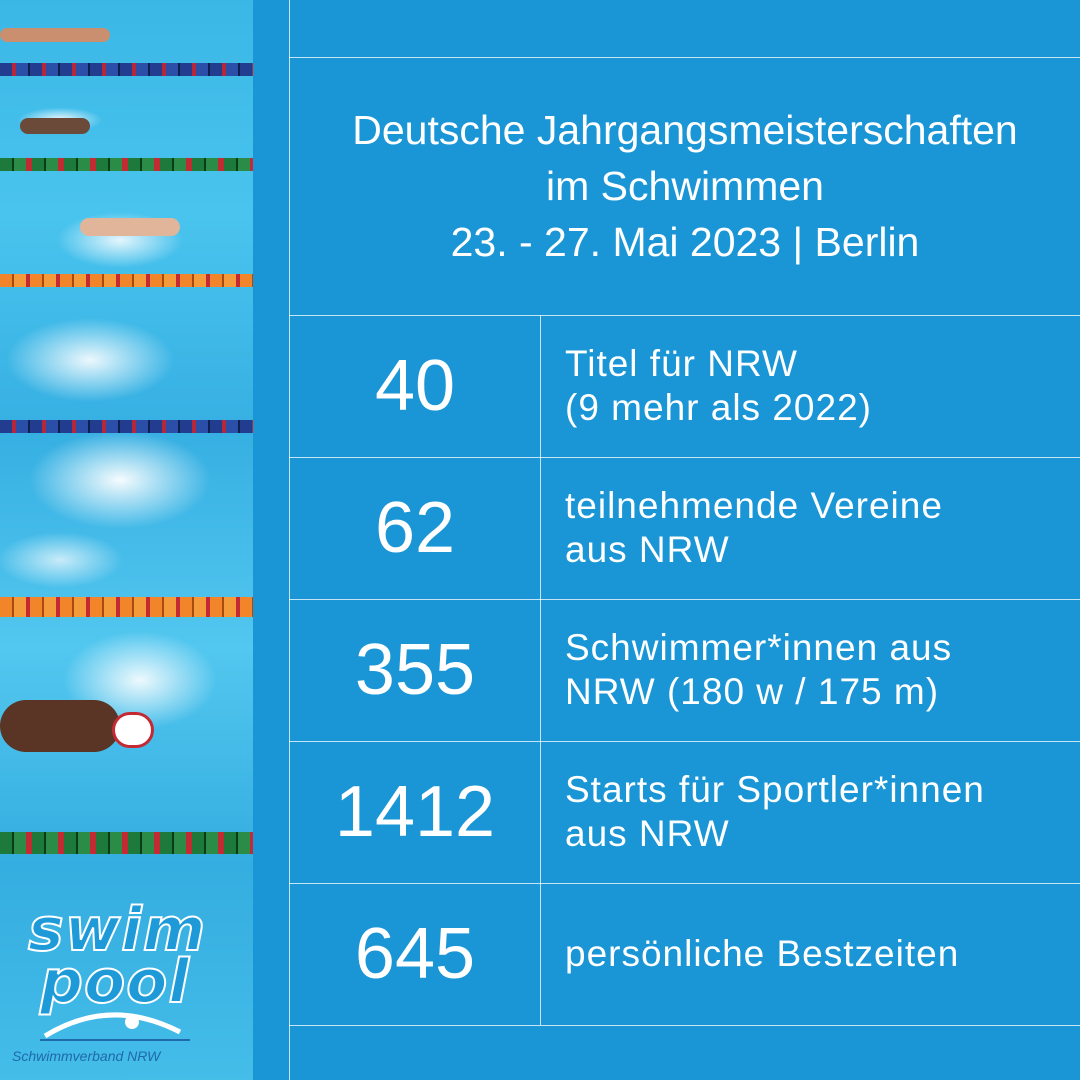 Image resolution: width=1080 pixels, height=1080 pixels. I want to click on stat-description: Starts für Sportler*innen aus NRW, so click(820, 812).